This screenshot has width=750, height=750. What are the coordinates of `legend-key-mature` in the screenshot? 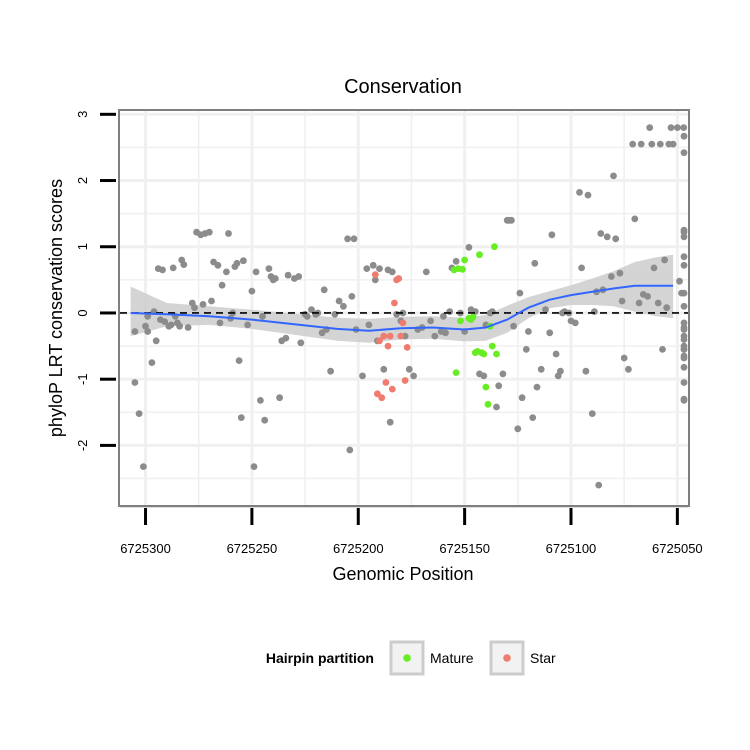 It's located at (407, 658).